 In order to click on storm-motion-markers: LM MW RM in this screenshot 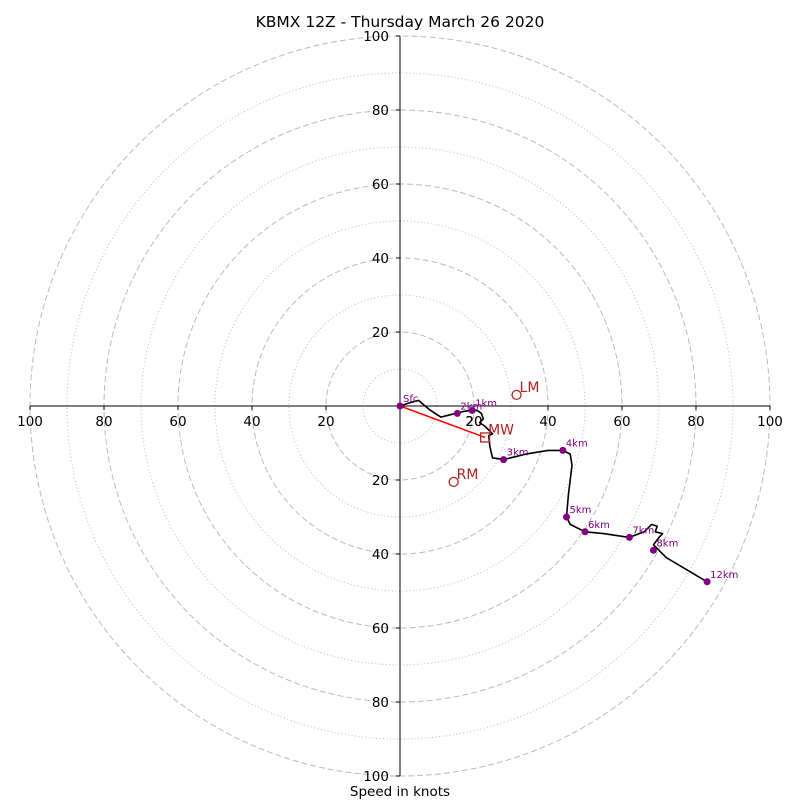, I will do `click(494, 434)`.